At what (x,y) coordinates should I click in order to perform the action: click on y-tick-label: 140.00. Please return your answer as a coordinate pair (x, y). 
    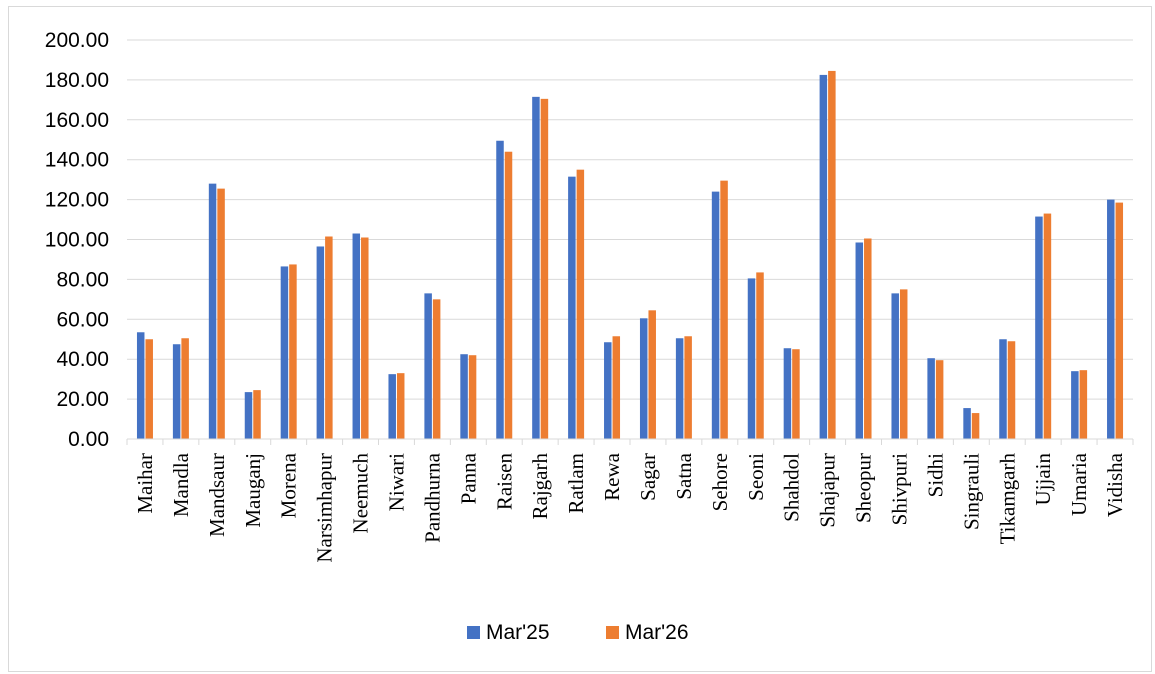
    Looking at the image, I should click on (77, 160).